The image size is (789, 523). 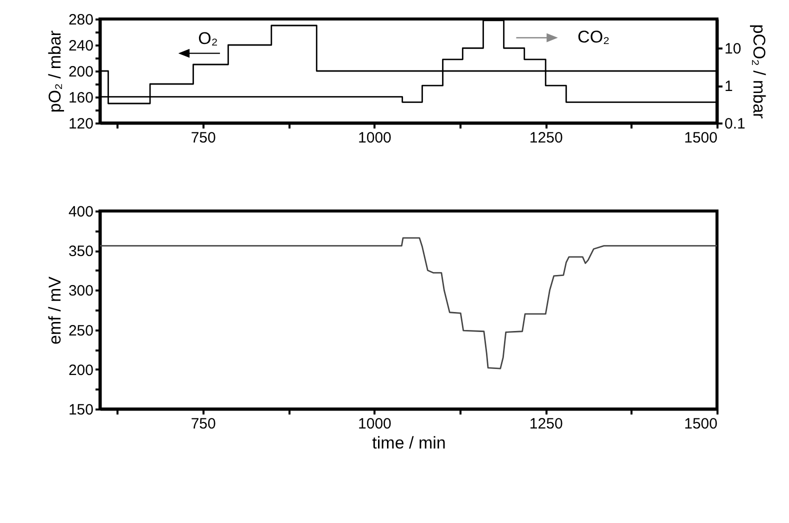 I want to click on y-tick-label: 250, so click(x=81, y=331).